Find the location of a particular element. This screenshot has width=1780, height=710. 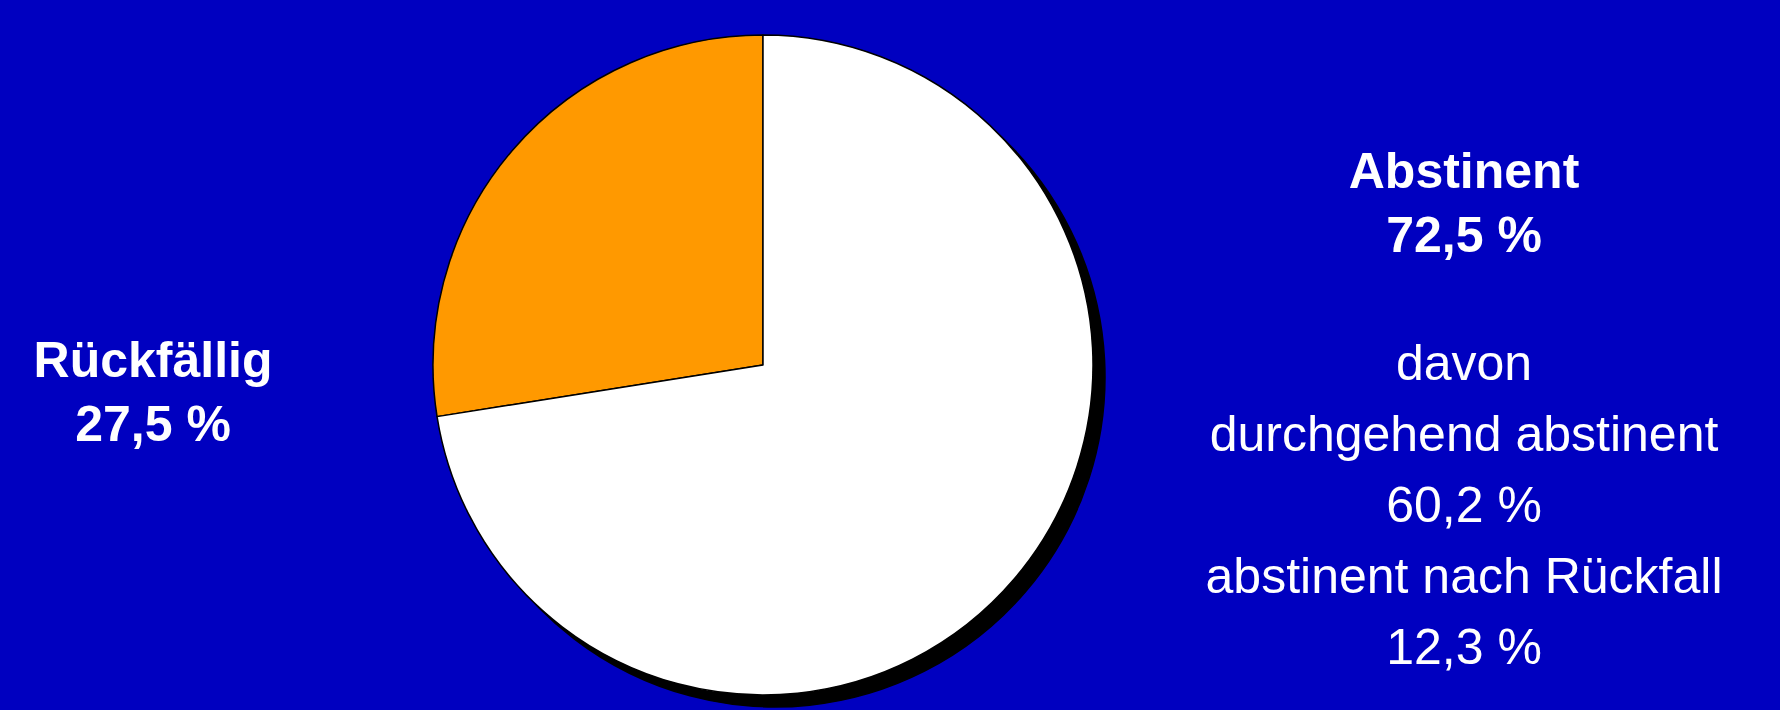

data-label: 27,5 % is located at coordinates (153, 424).